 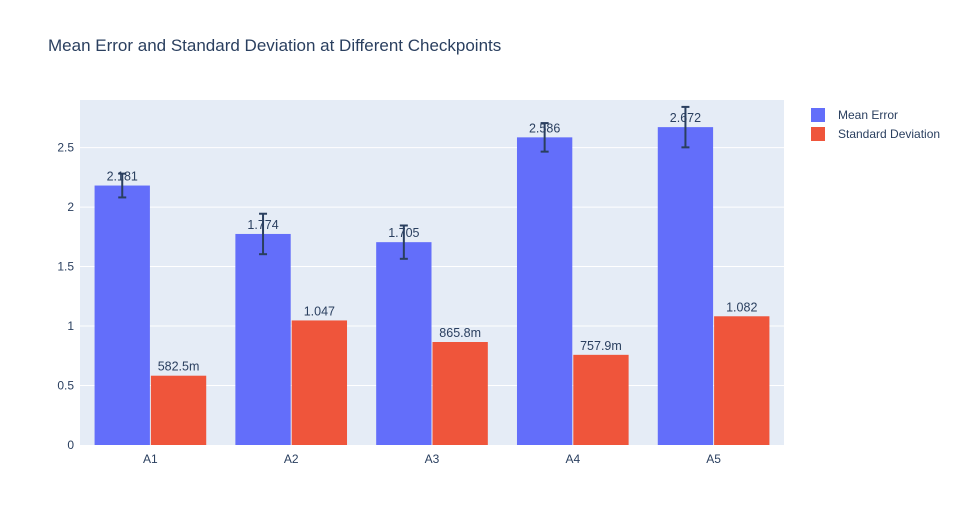 What do you see at coordinates (150, 459) in the screenshot?
I see `x-tick-label: A1` at bounding box center [150, 459].